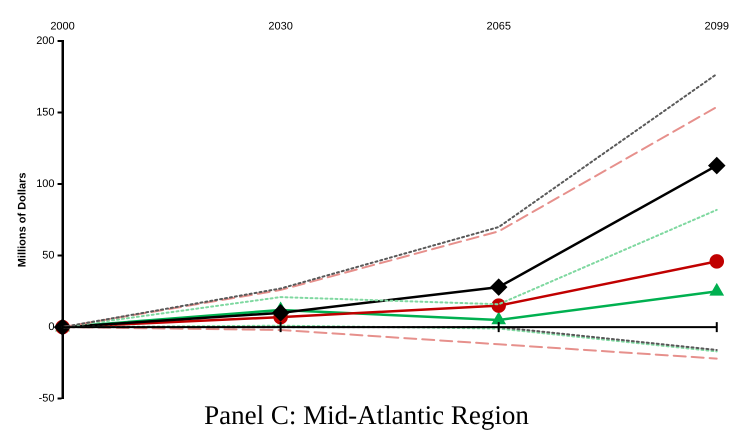 The width and height of the screenshot is (745, 441). What do you see at coordinates (45, 112) in the screenshot?
I see `y-tick-label: 150` at bounding box center [45, 112].